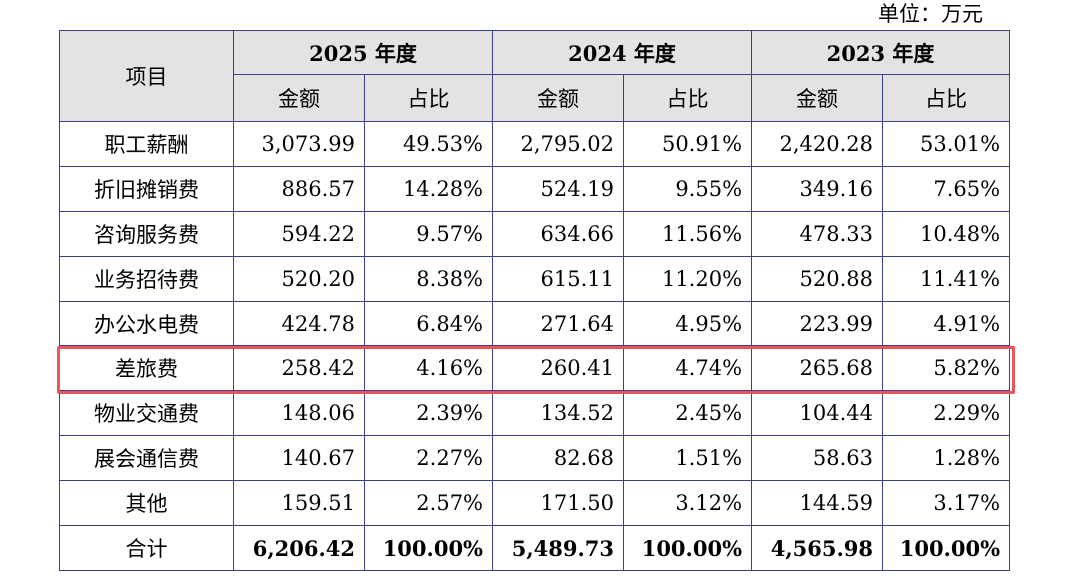 The image size is (1080, 586). Describe the element at coordinates (299, 503) in the screenshot. I see `cell-amount-2025: 159.51` at that location.